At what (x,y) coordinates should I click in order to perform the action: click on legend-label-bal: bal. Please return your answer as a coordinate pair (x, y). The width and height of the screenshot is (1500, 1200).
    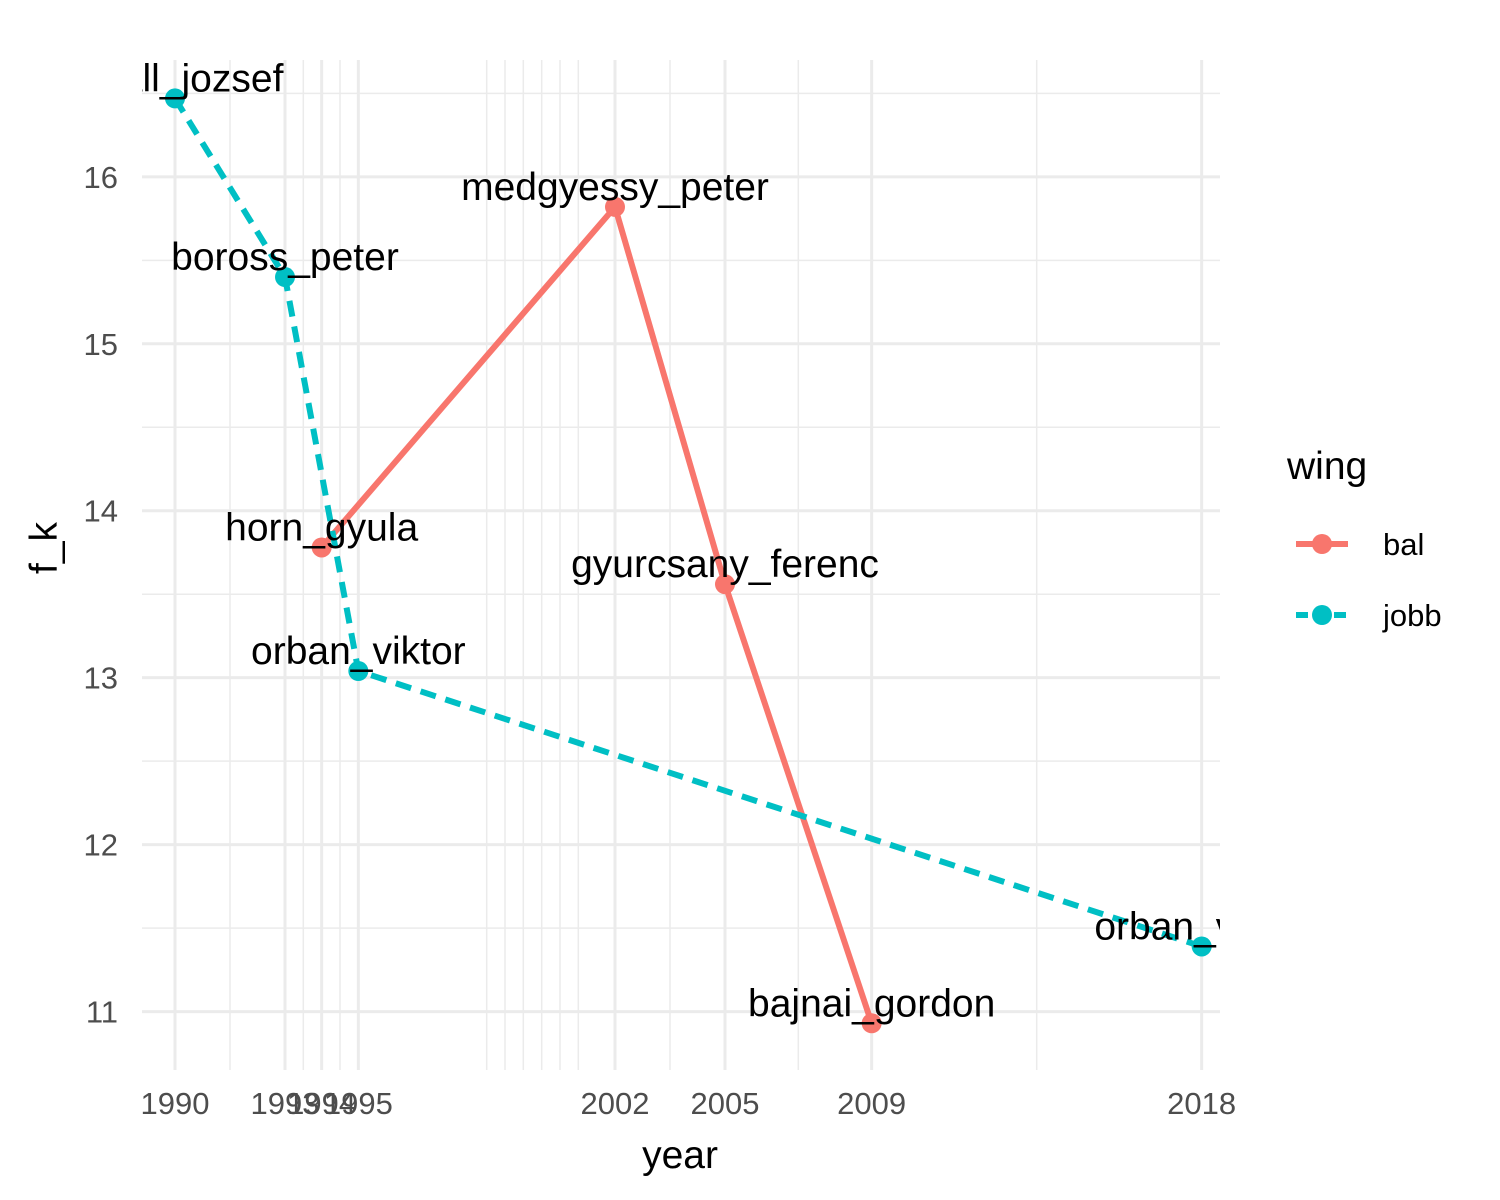
    Looking at the image, I should click on (1403, 544).